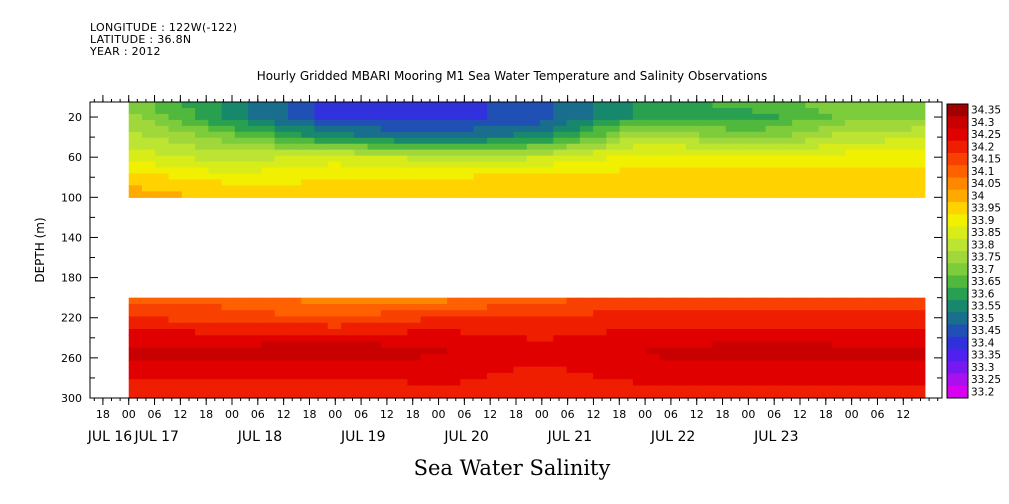 The image size is (1009, 504). What do you see at coordinates (986, 184) in the screenshot?
I see `colorbar-label: 34.05` at bounding box center [986, 184].